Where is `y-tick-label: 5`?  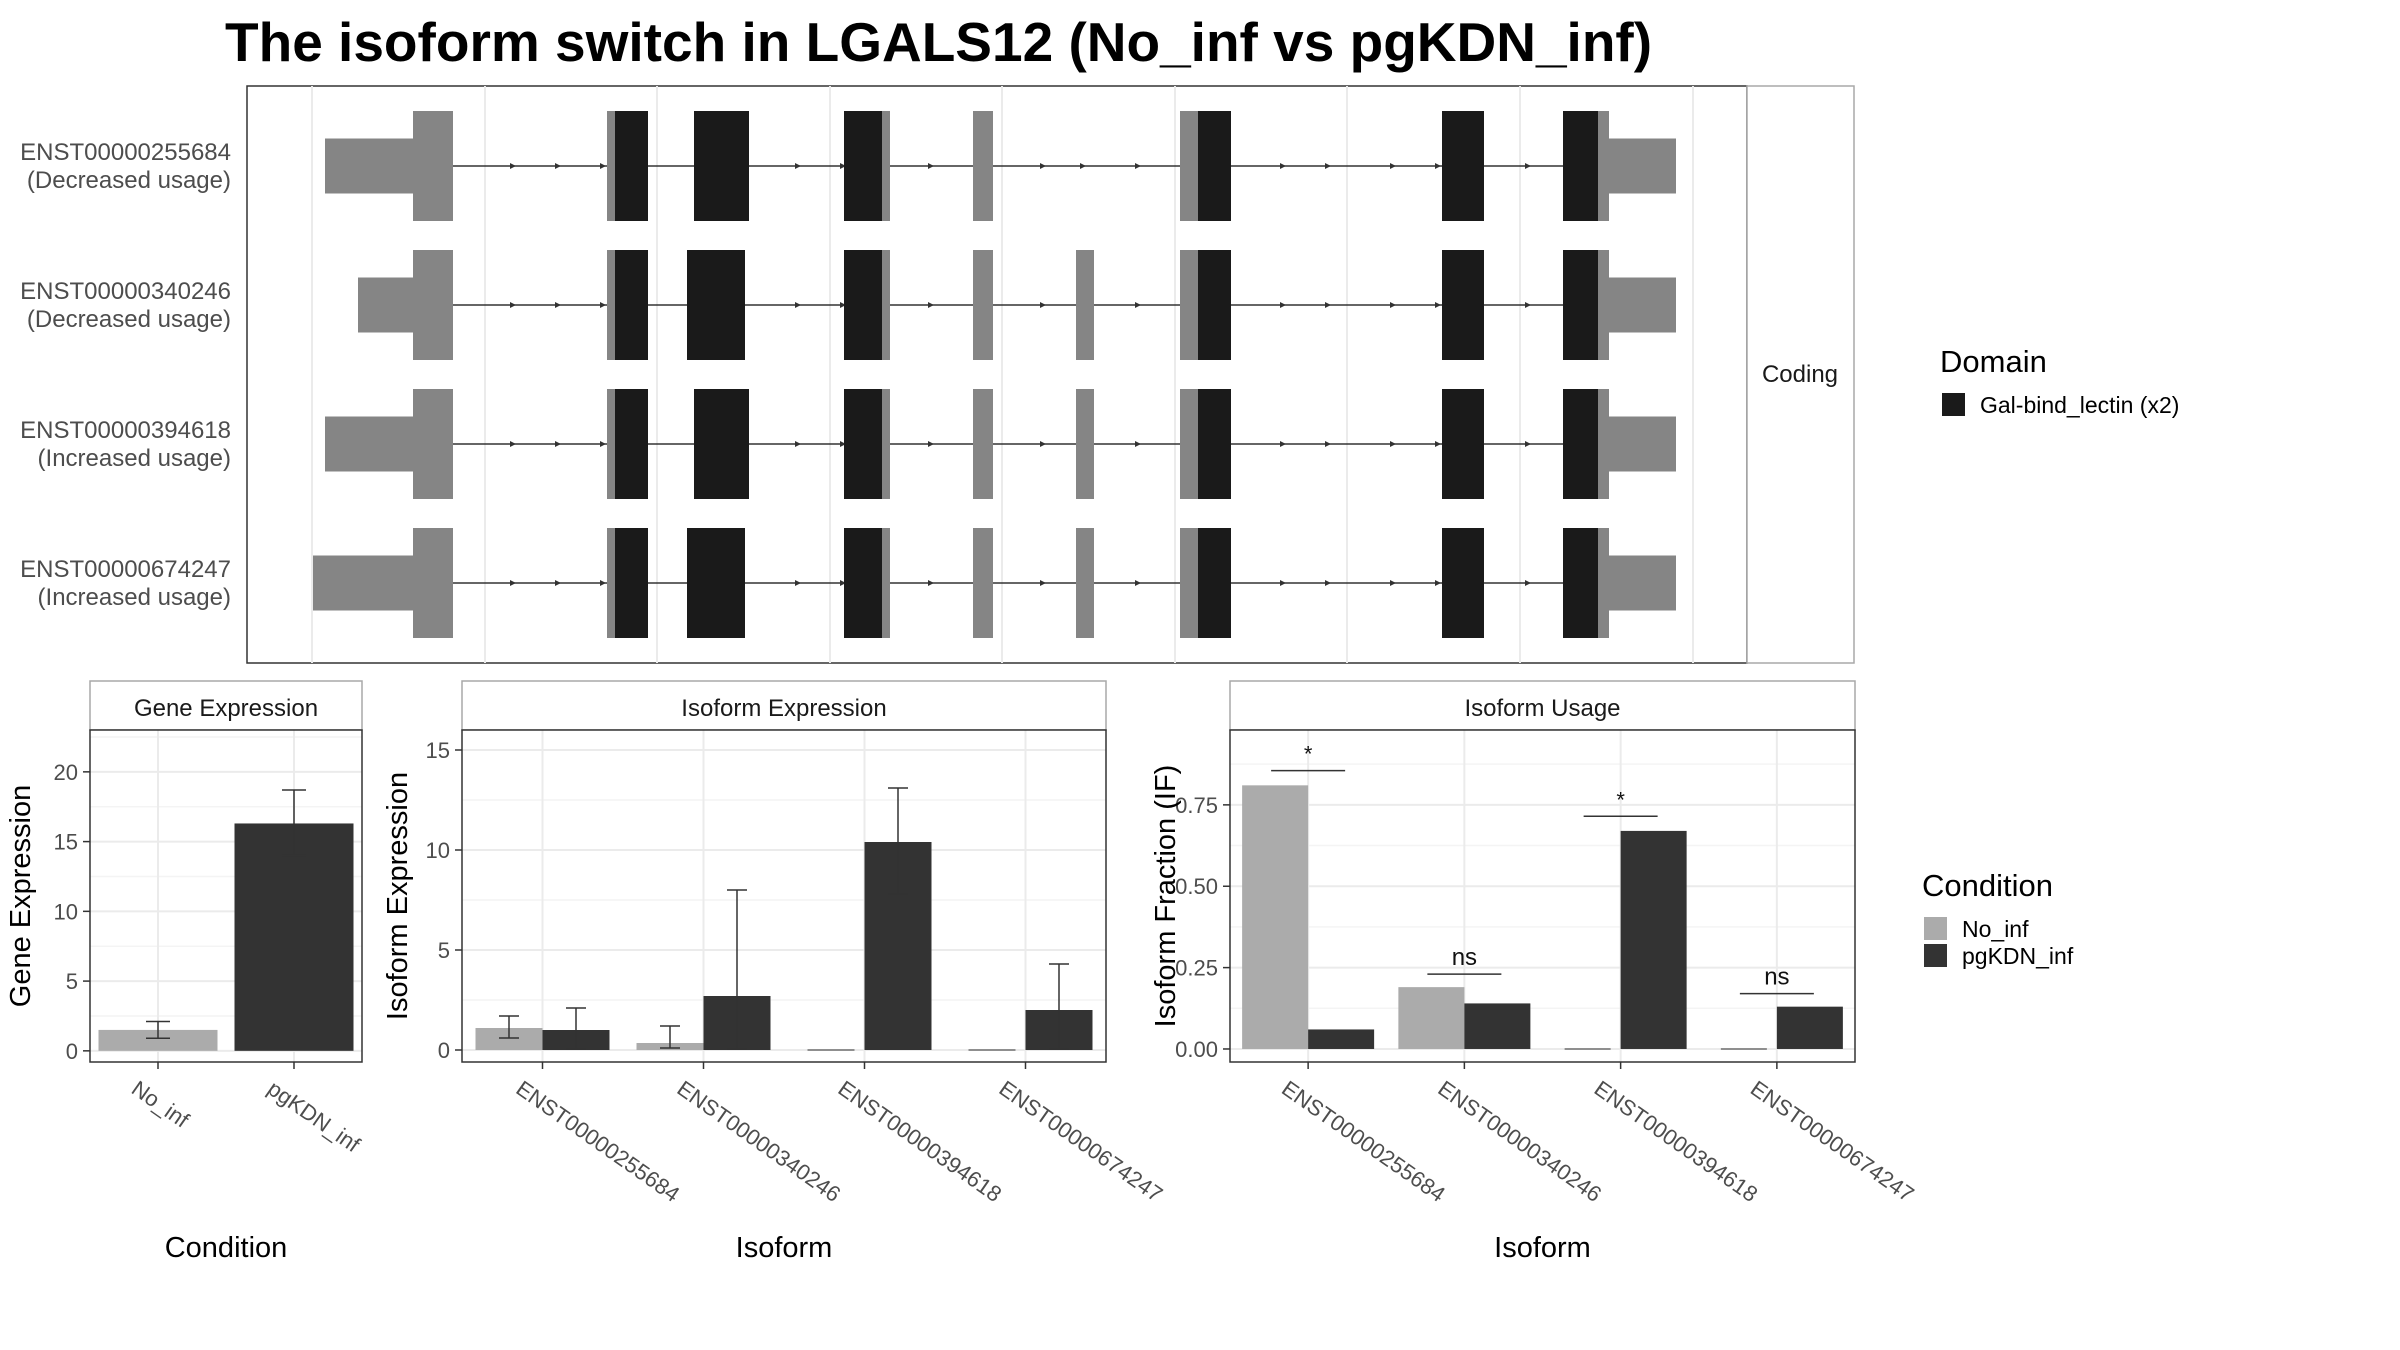 y-tick-label: 5 is located at coordinates (72, 981).